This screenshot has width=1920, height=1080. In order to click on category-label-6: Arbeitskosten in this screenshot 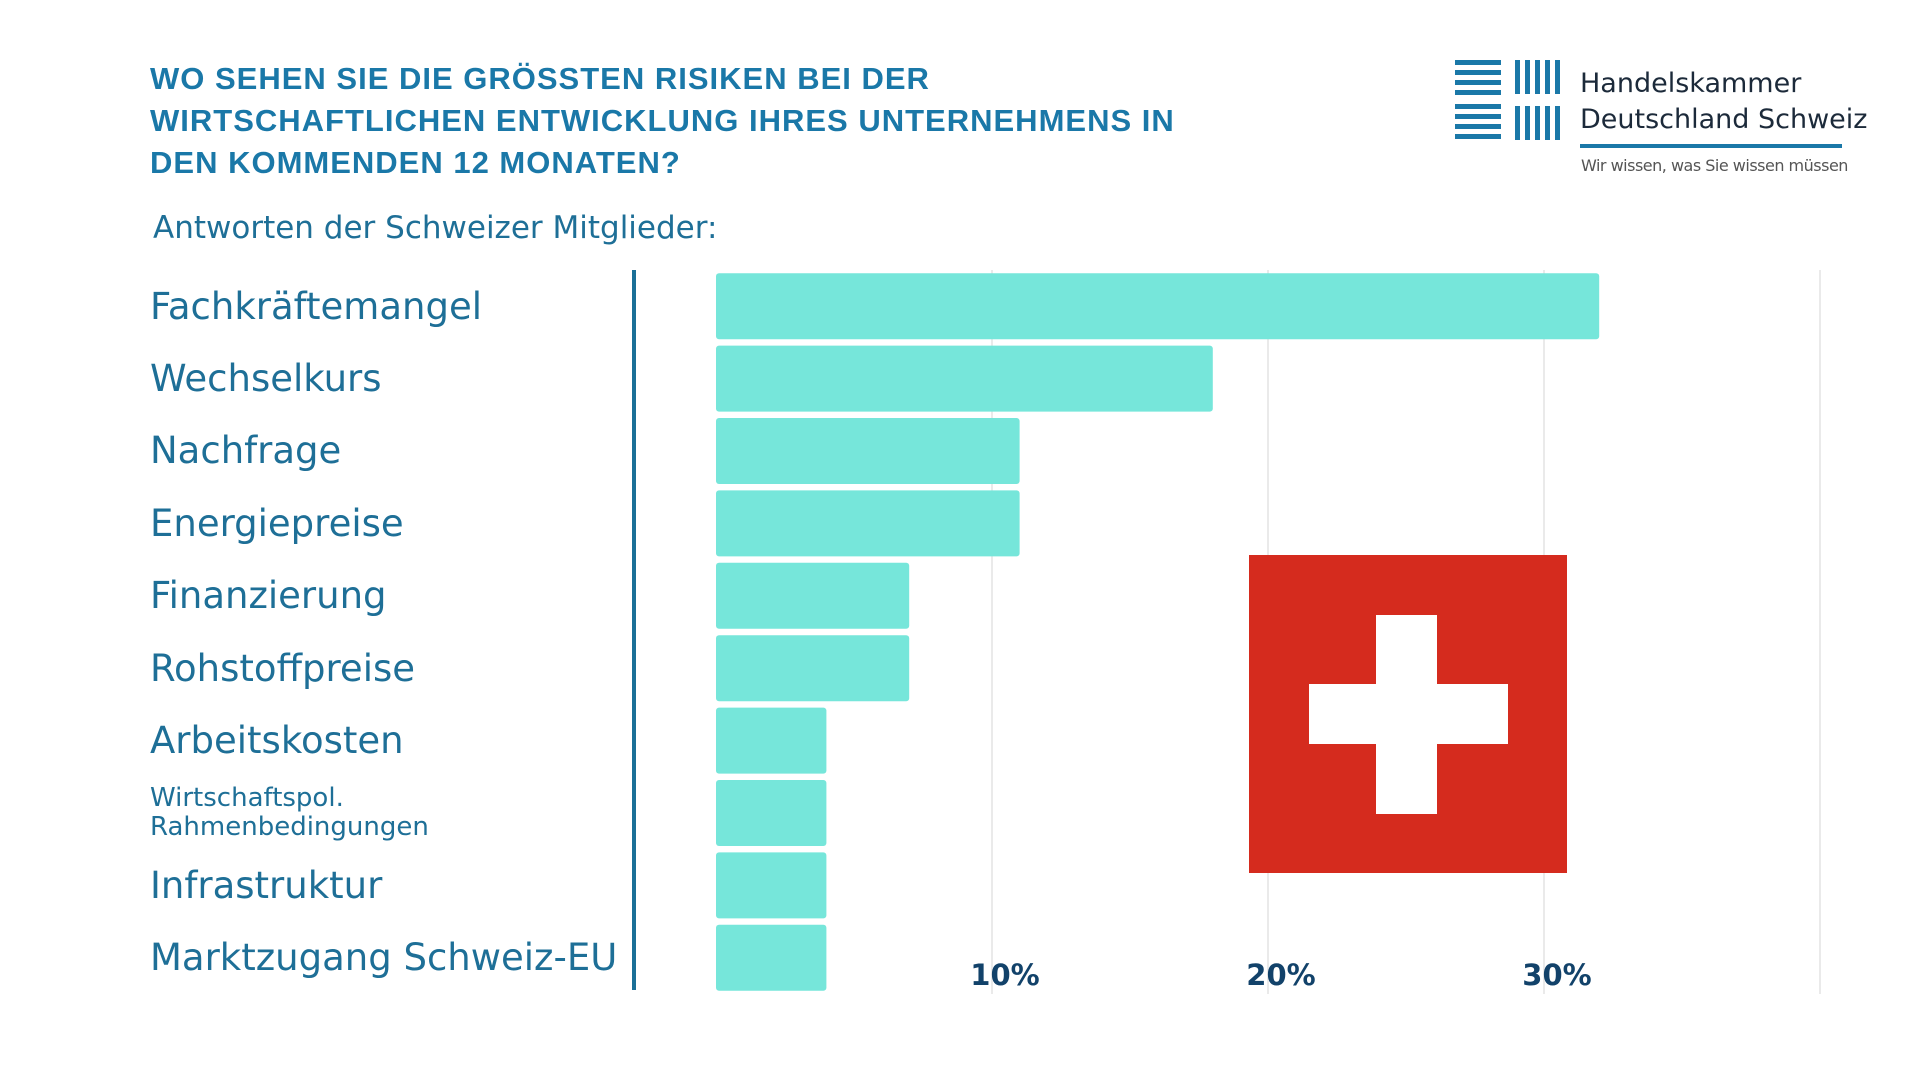, I will do `click(277, 741)`.